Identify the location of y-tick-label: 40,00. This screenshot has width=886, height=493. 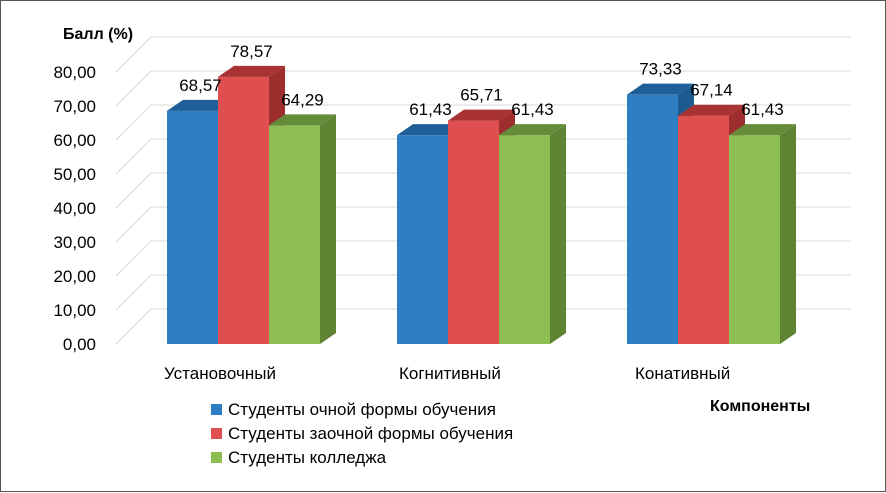
(74, 208).